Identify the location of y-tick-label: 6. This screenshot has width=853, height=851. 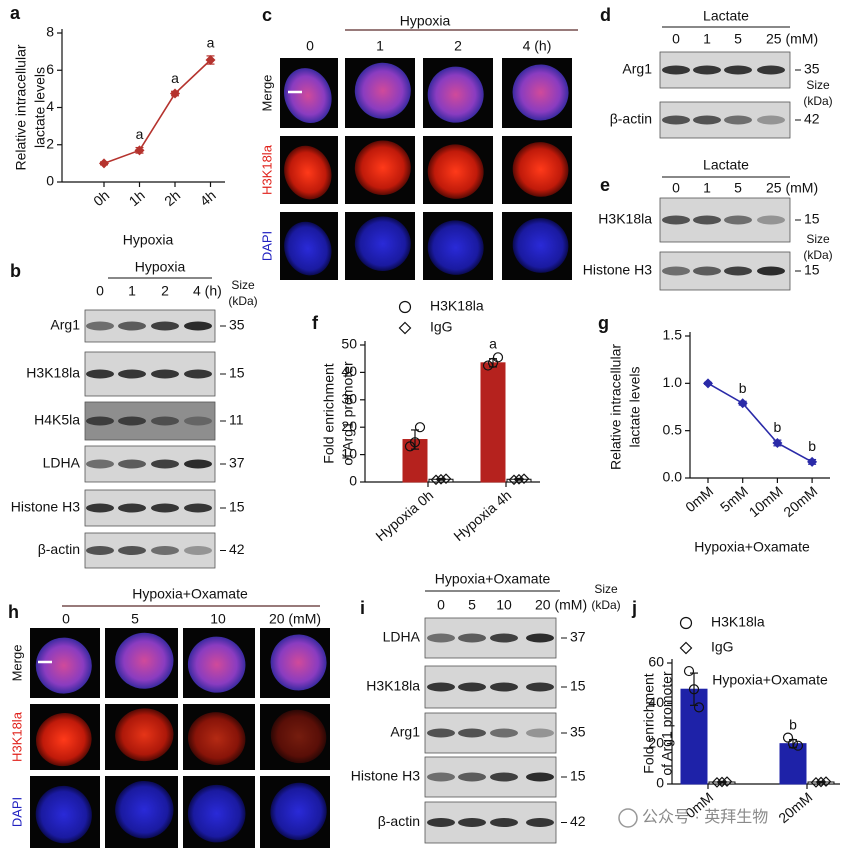
(50, 69).